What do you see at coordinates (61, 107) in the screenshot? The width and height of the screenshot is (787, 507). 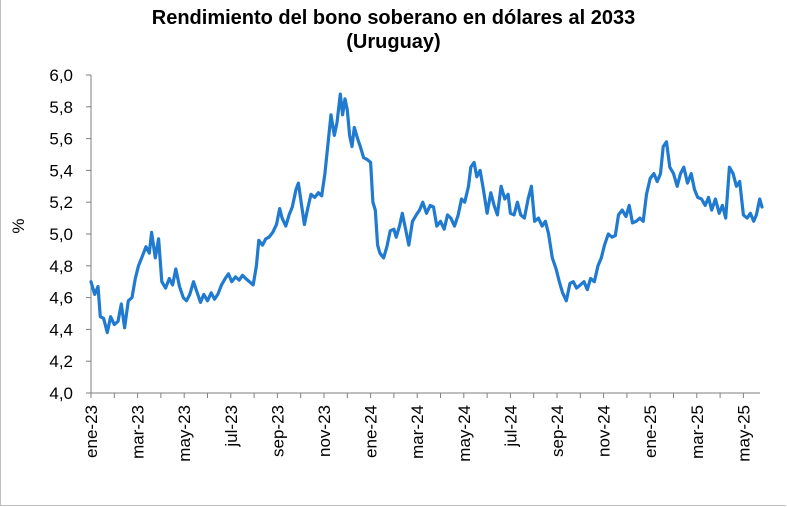 I see `y-tick-label: 5,8` at bounding box center [61, 107].